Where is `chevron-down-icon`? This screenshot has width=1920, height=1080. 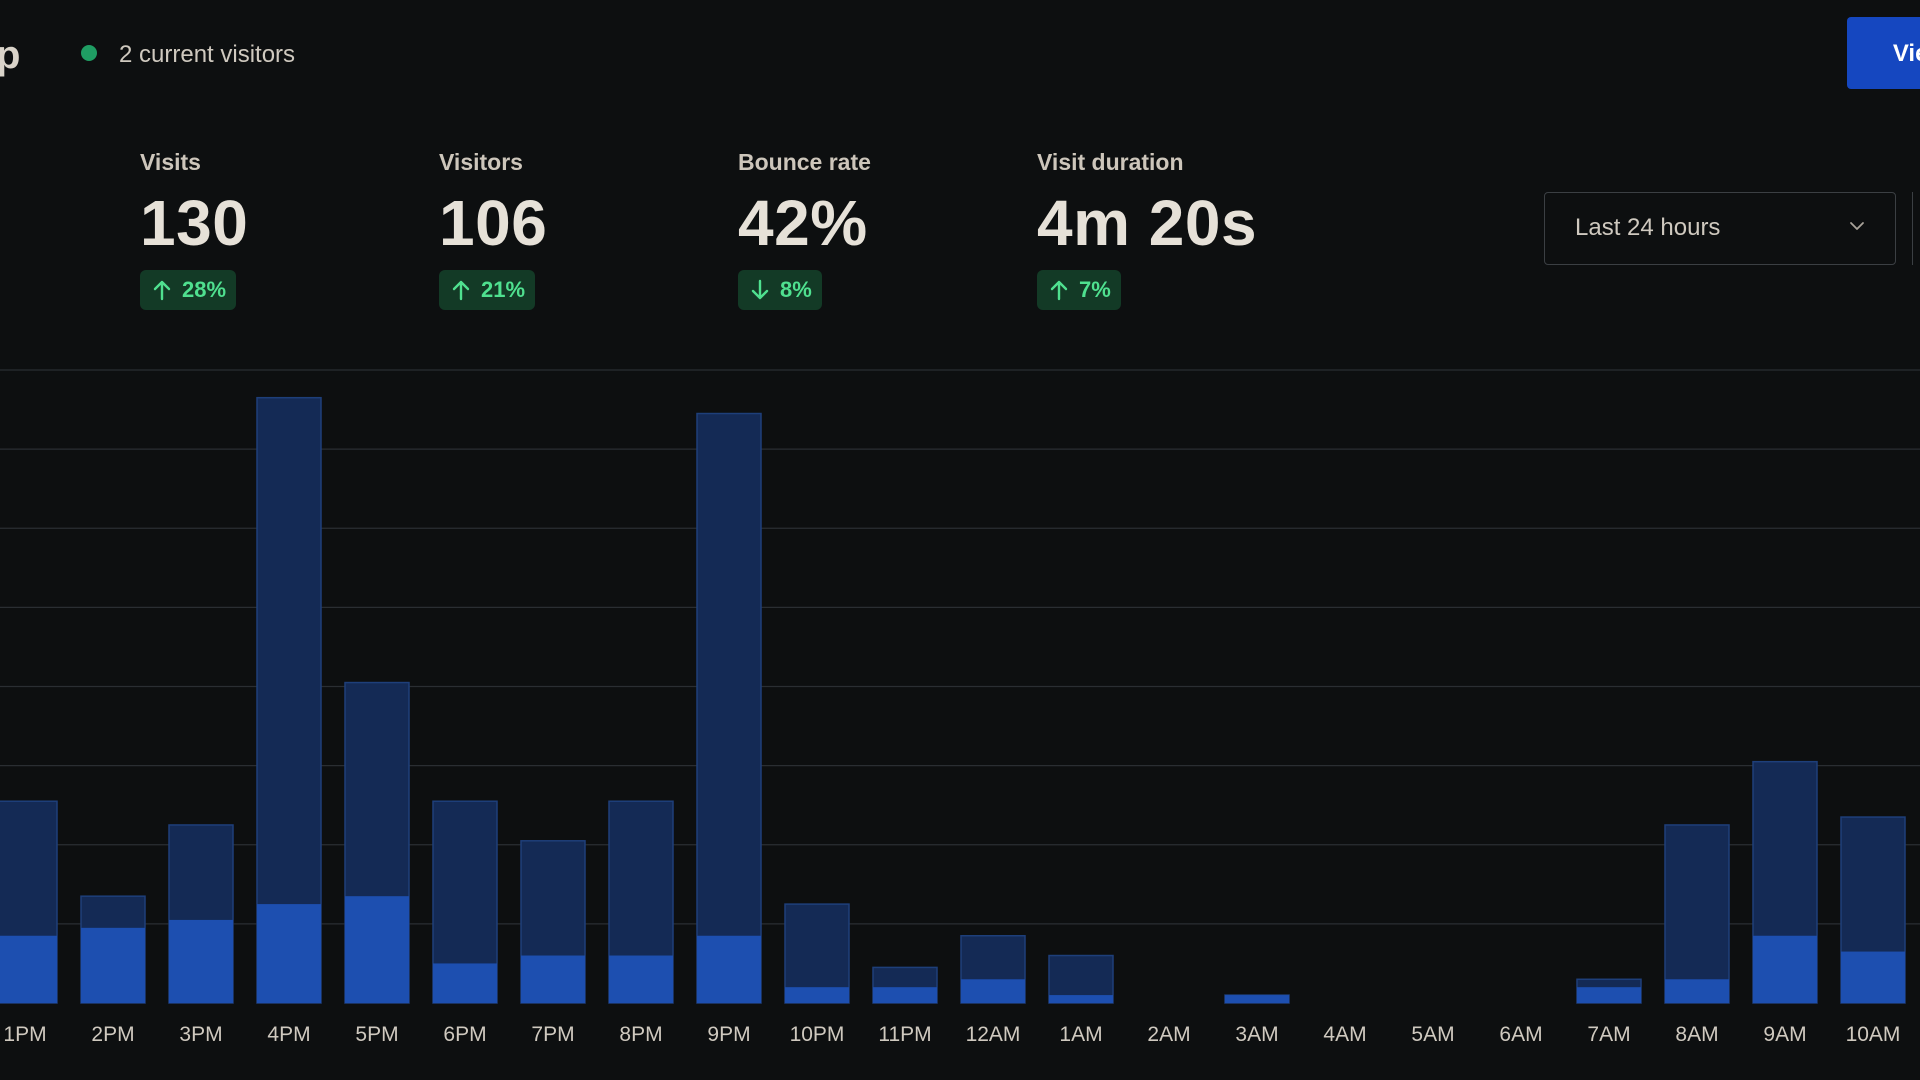 chevron-down-icon is located at coordinates (1857, 226).